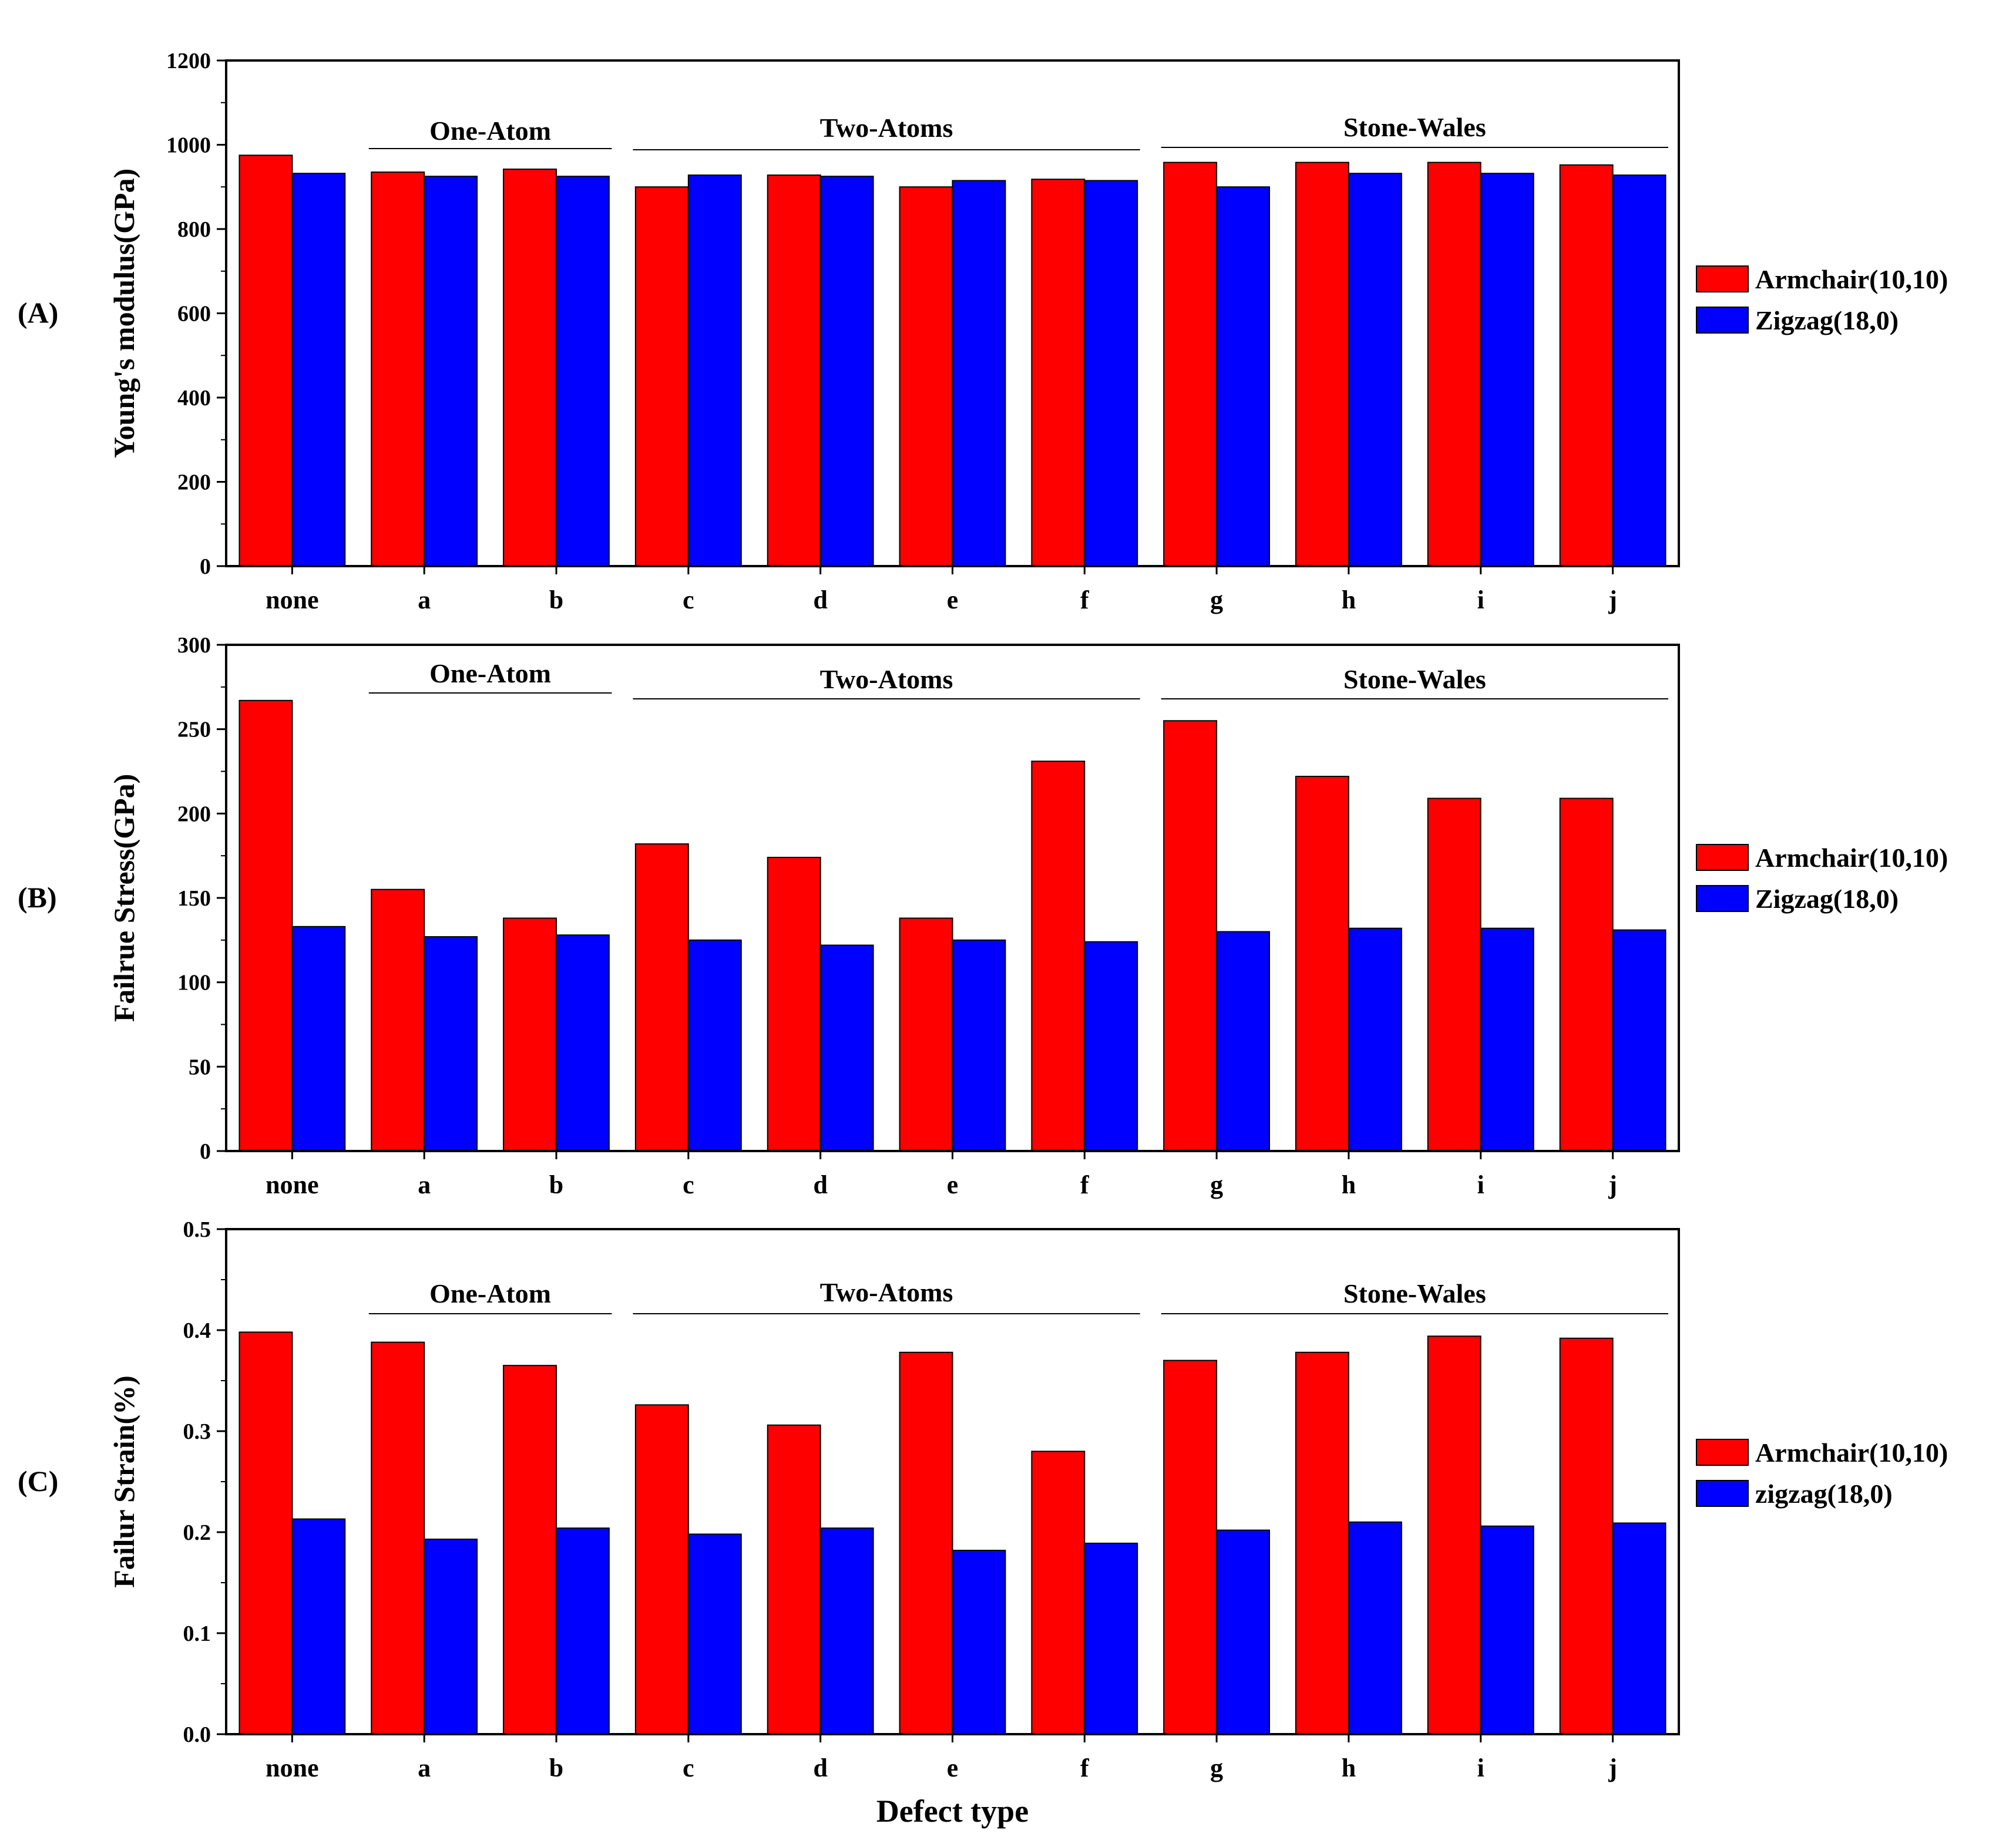 This screenshot has width=2016, height=1844. What do you see at coordinates (188, 61) in the screenshot?
I see `y-tick-label: 1200` at bounding box center [188, 61].